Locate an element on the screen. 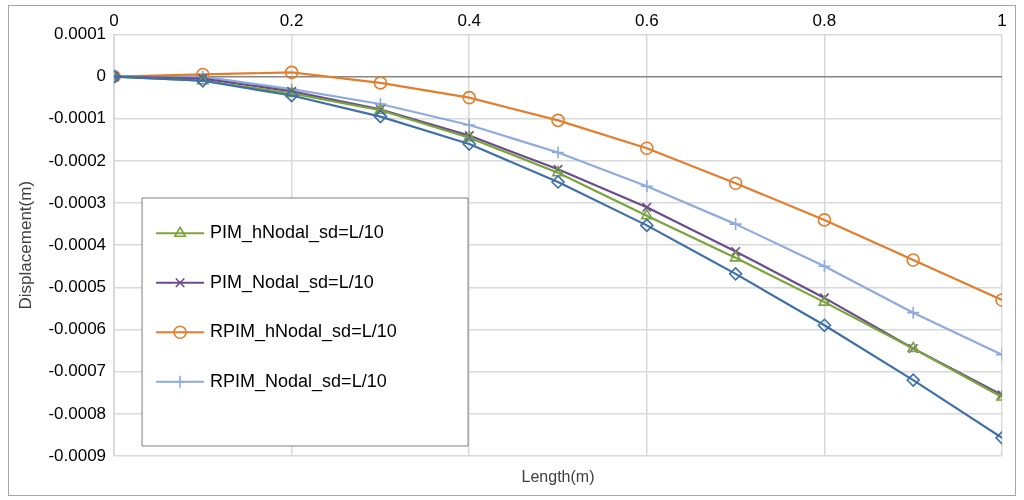  x-tick-label: 0.2 is located at coordinates (291, 20).